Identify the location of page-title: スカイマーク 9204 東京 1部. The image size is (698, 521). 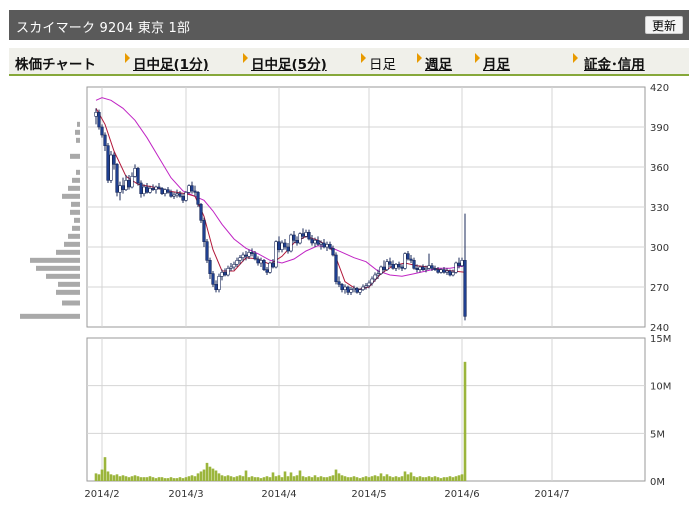
(103, 28).